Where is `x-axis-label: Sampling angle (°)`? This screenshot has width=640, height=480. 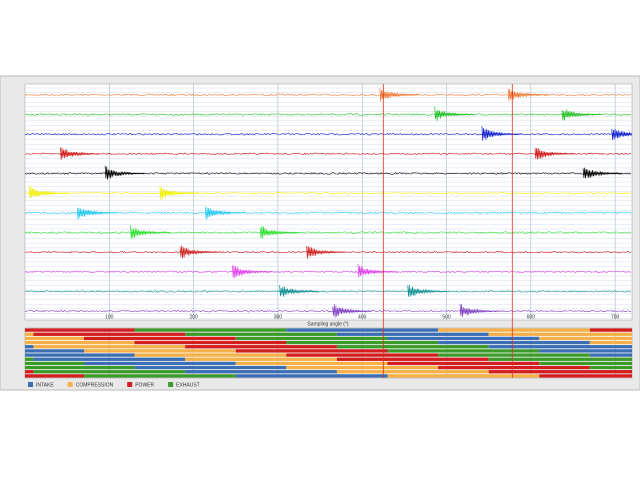 x-axis-label: Sampling angle (°) is located at coordinates (328, 324).